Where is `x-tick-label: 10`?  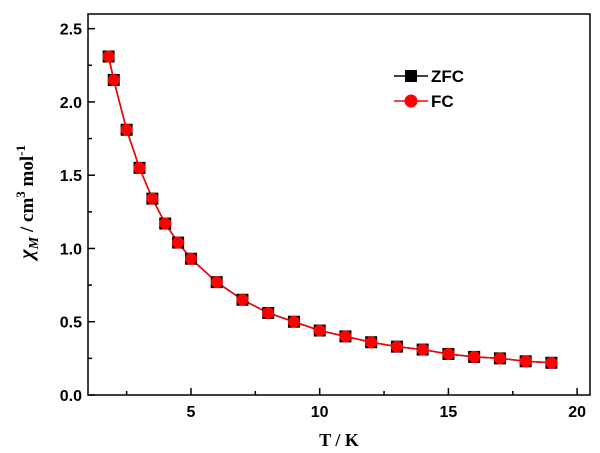 x-tick-label: 10 is located at coordinates (320, 412).